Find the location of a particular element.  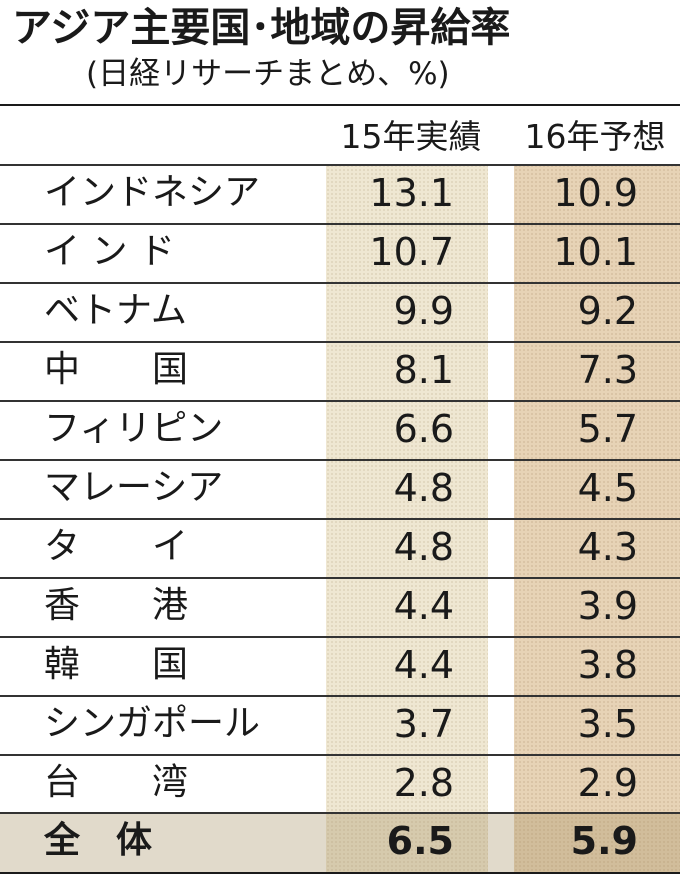

value-2015-actual: 10.7 is located at coordinates (411, 252).